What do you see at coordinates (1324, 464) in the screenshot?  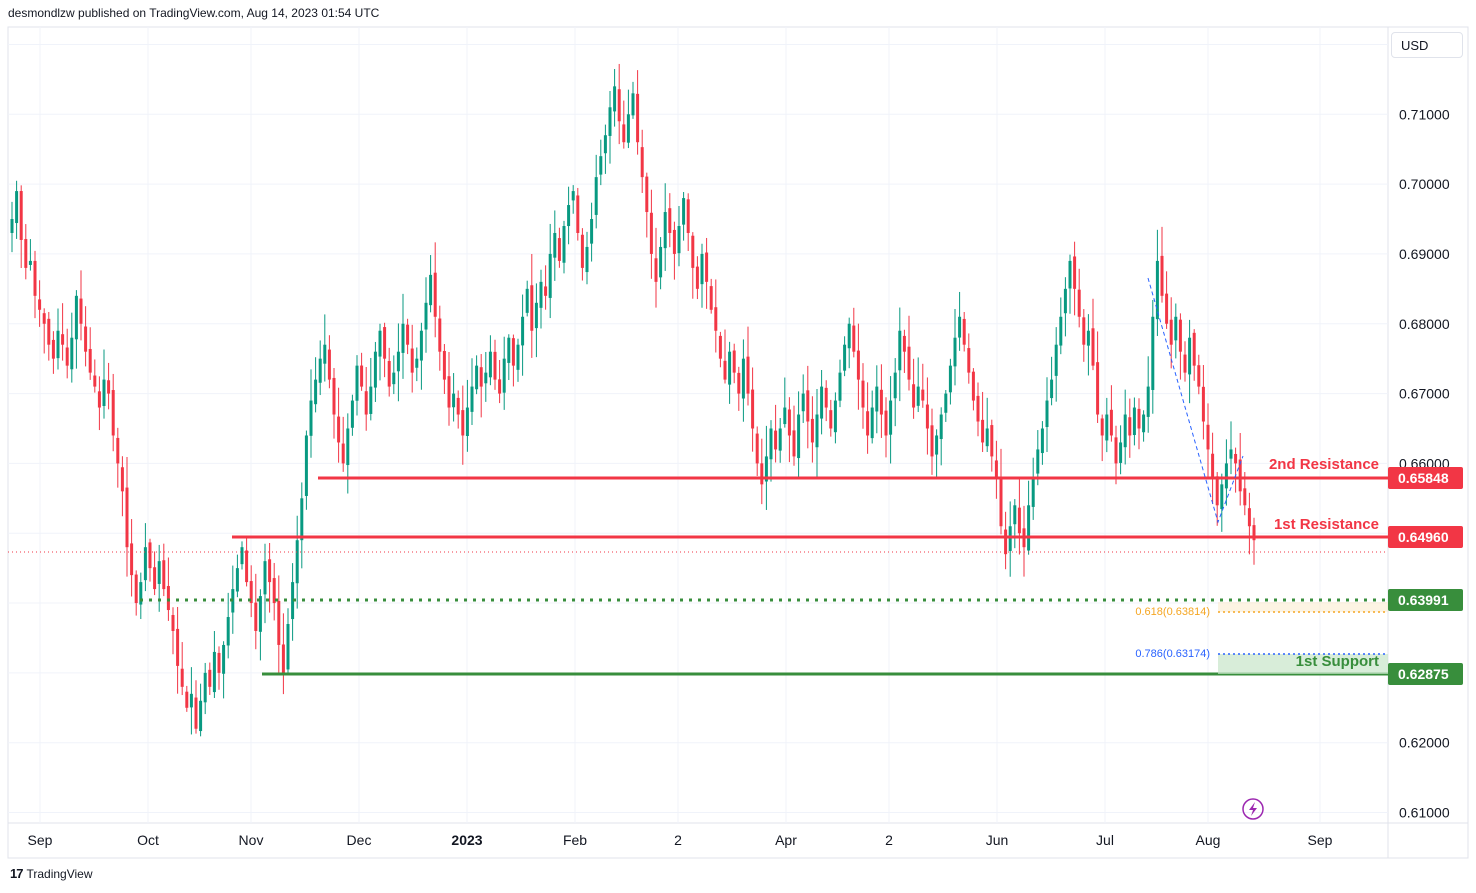 I see `resistance-2-label: 2nd Resistance` at bounding box center [1324, 464].